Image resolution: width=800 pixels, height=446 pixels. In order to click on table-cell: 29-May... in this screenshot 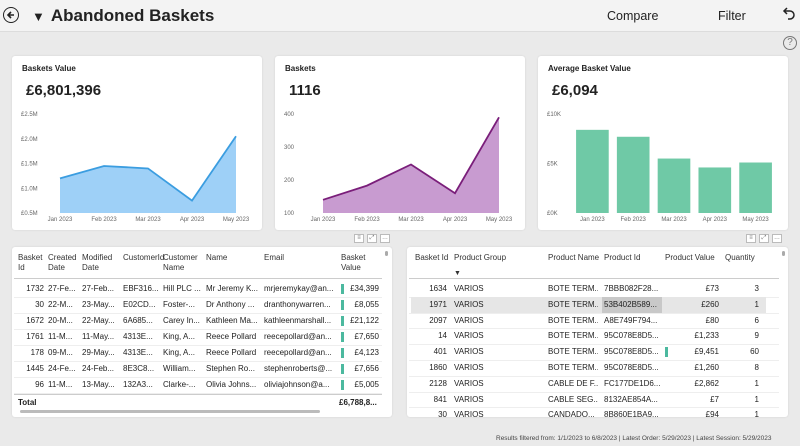, I will do `click(98, 352)`.